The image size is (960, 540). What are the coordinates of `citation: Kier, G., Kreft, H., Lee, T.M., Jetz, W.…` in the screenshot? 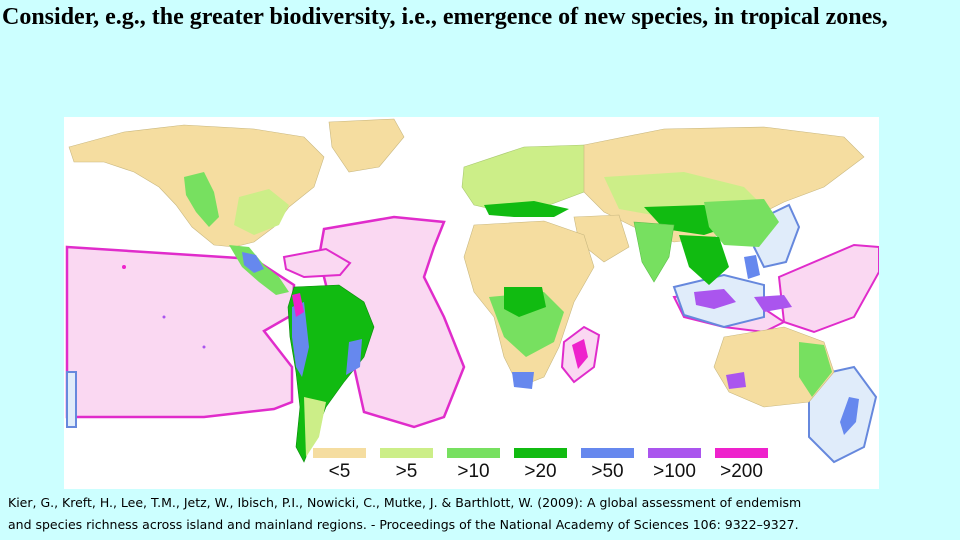 It's located at (480, 514).